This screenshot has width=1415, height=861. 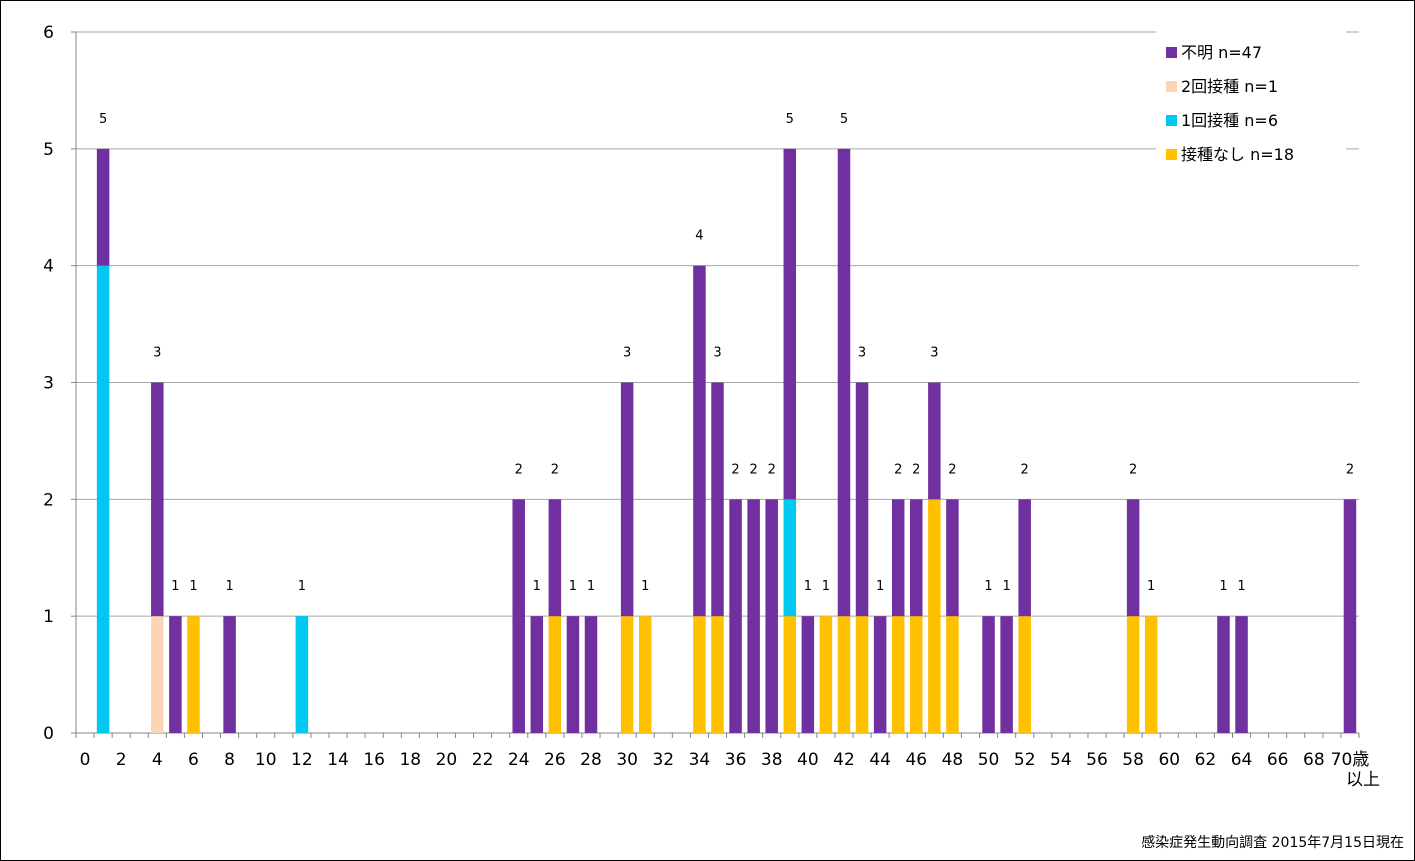 What do you see at coordinates (374, 760) in the screenshot?
I see `x-tick-label: 16` at bounding box center [374, 760].